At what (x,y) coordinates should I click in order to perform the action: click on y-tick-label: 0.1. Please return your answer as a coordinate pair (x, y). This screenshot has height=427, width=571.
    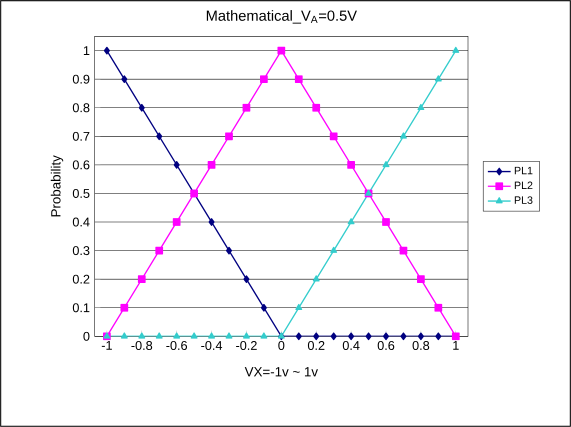
    Looking at the image, I should click on (81, 307).